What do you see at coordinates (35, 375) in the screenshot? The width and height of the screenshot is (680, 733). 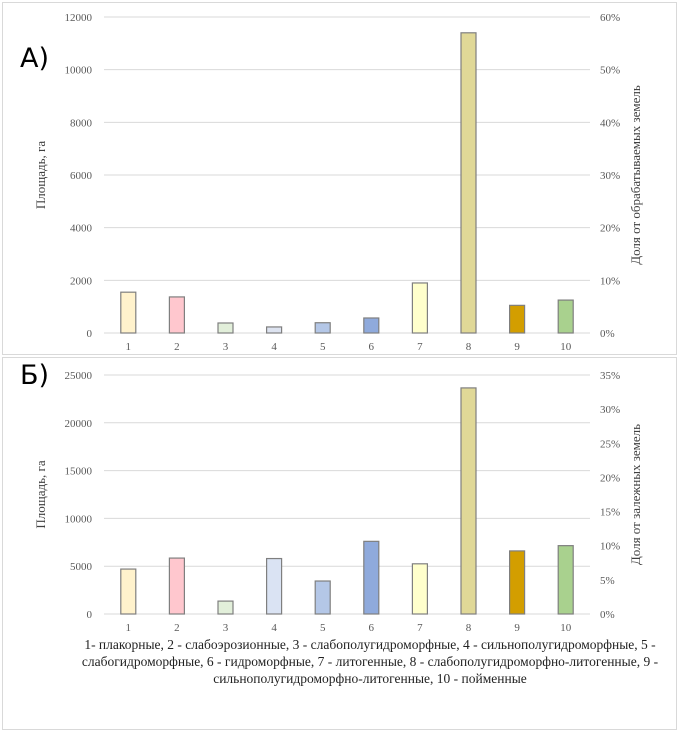 I see `panel-label-b: Б)` at bounding box center [35, 375].